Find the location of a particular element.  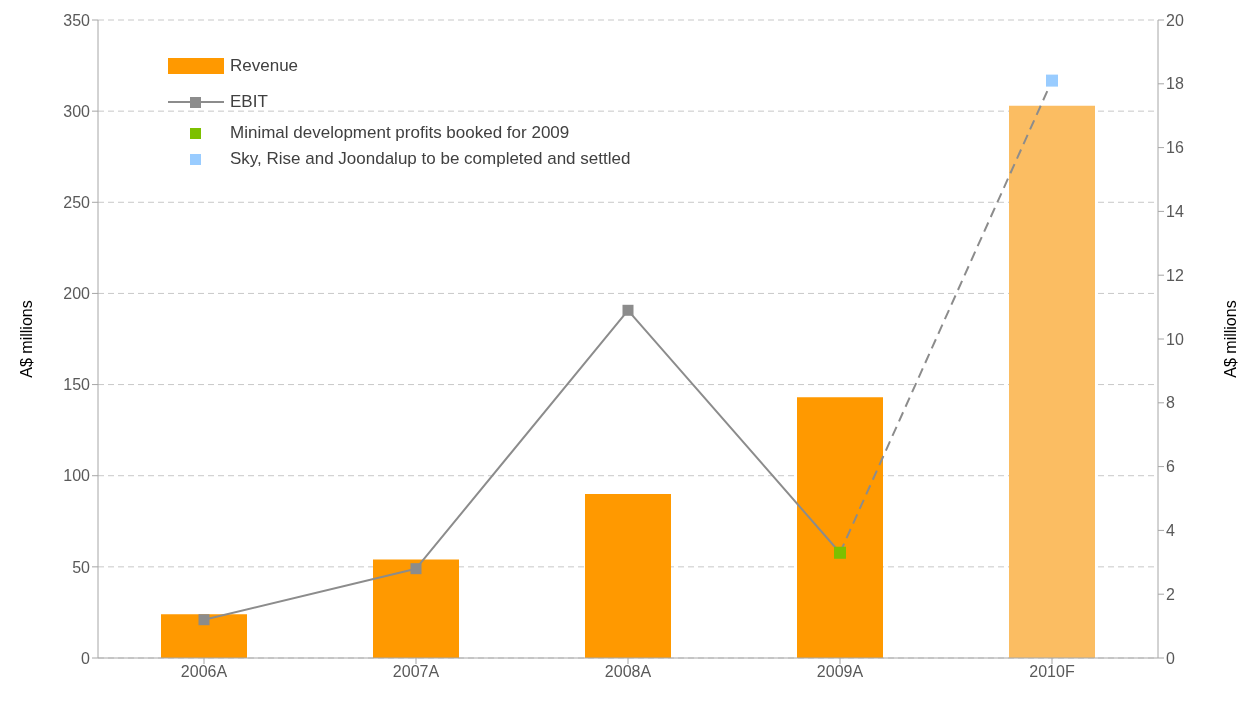

y2-tick-label: 10 is located at coordinates (1175, 339).